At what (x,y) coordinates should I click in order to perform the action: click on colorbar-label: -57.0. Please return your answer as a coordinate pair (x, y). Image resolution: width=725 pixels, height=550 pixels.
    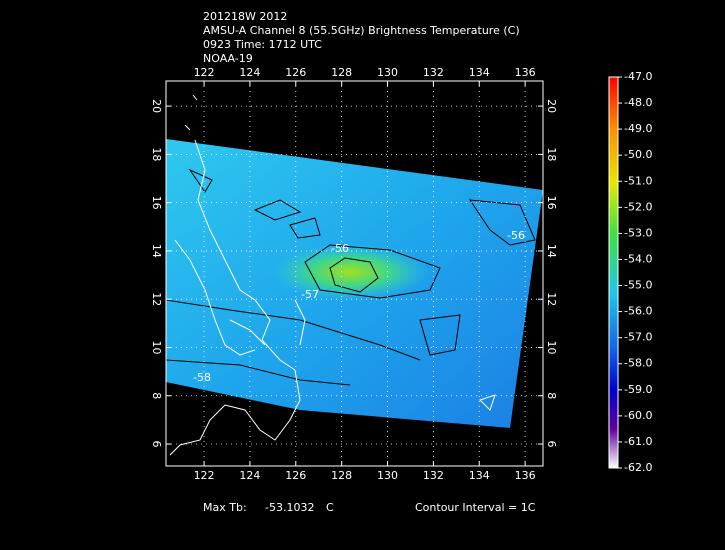
    Looking at the image, I should click on (638, 337).